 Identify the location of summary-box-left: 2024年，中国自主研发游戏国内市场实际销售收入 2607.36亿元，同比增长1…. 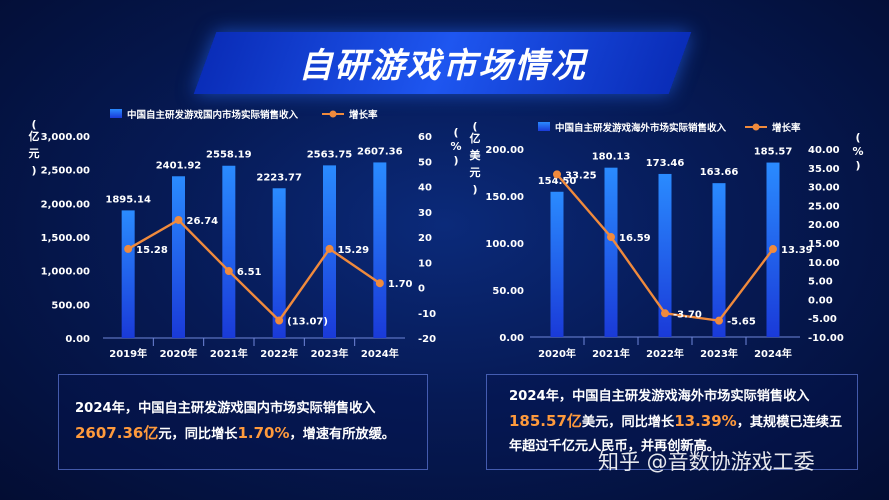
(243, 422).